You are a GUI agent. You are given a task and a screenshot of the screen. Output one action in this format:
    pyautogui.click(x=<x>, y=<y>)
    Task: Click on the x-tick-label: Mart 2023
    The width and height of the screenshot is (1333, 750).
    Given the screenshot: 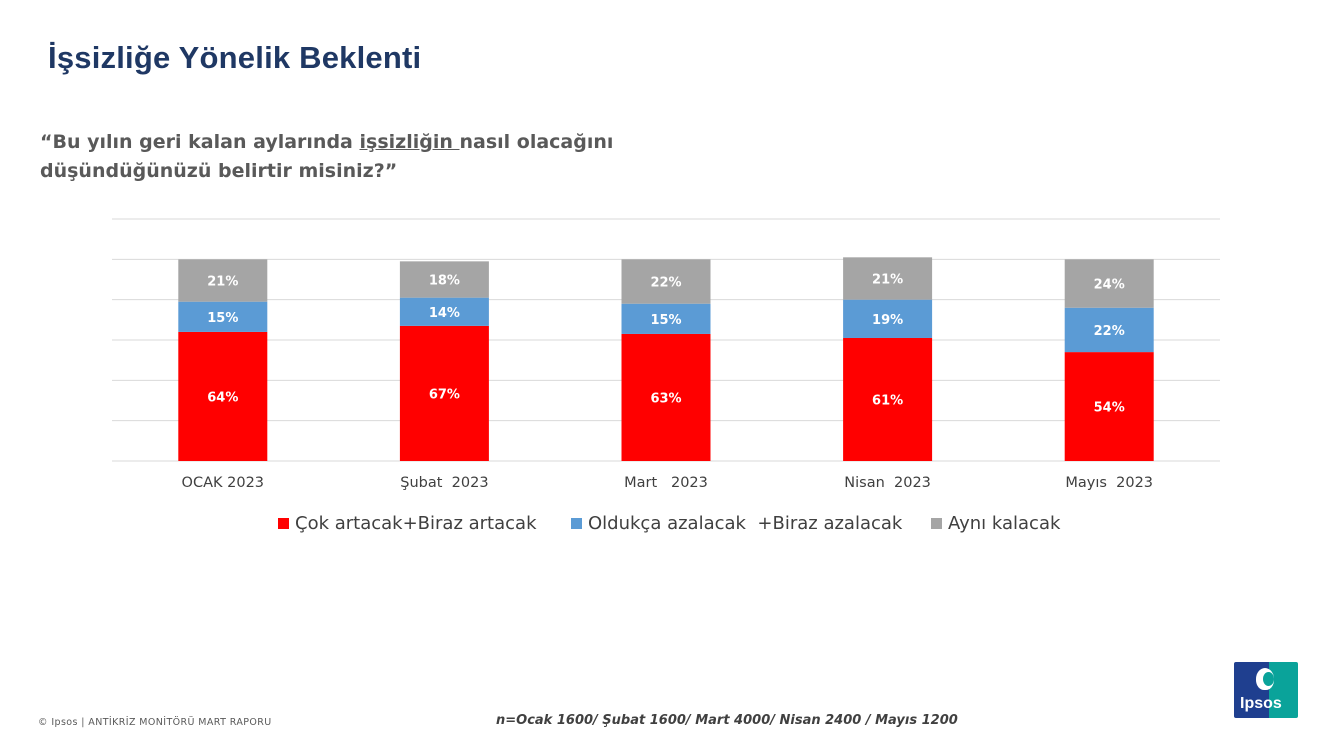 What is the action you would take?
    pyautogui.click(x=666, y=483)
    